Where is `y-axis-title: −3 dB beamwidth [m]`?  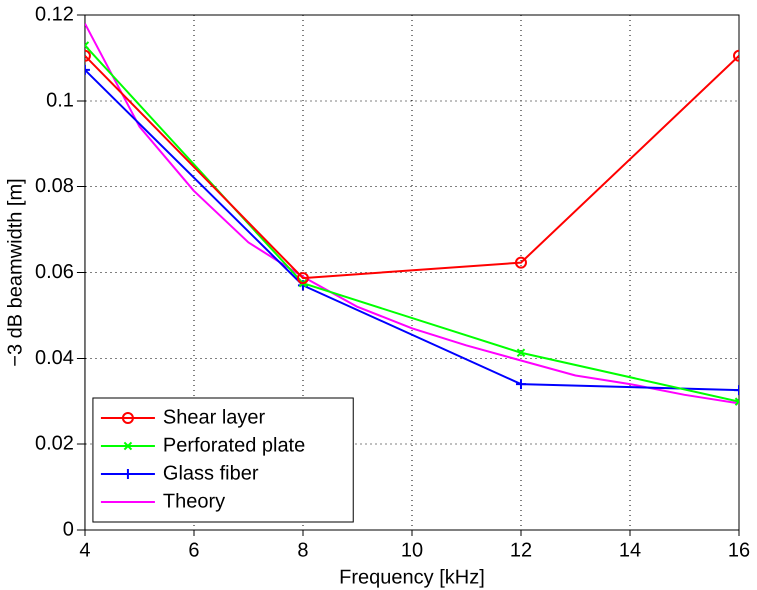
y-axis-title: −3 dB beamwidth [m] is located at coordinates (15, 272).